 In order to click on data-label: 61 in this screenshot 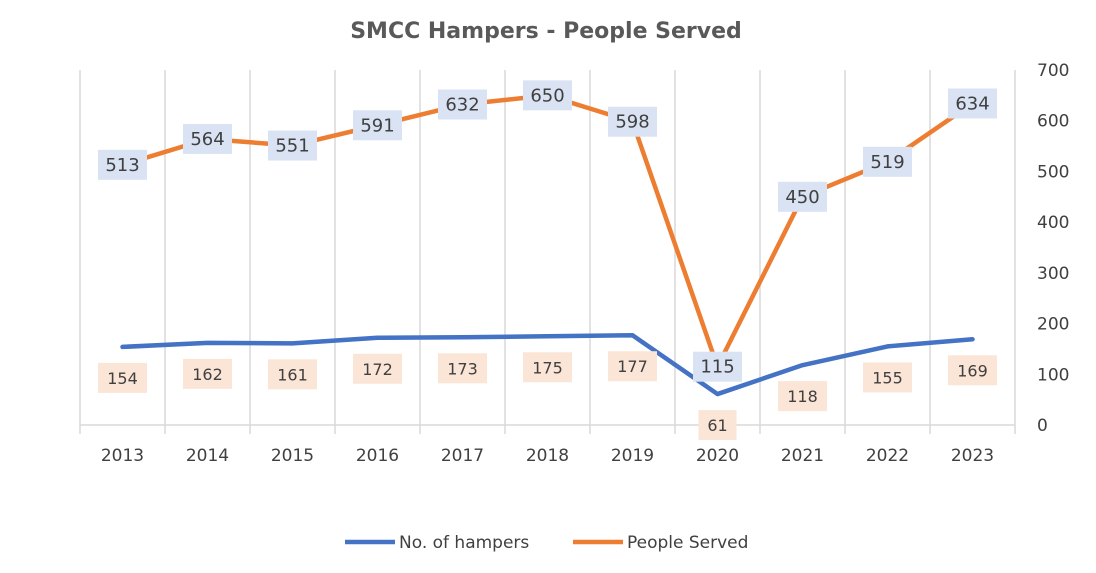, I will do `click(717, 425)`.